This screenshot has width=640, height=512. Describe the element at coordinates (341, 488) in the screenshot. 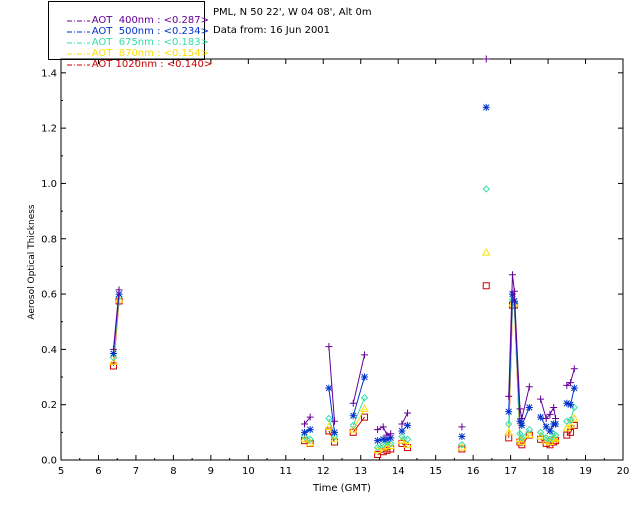

I see `x-axis-label: Time (GMT)` at that location.